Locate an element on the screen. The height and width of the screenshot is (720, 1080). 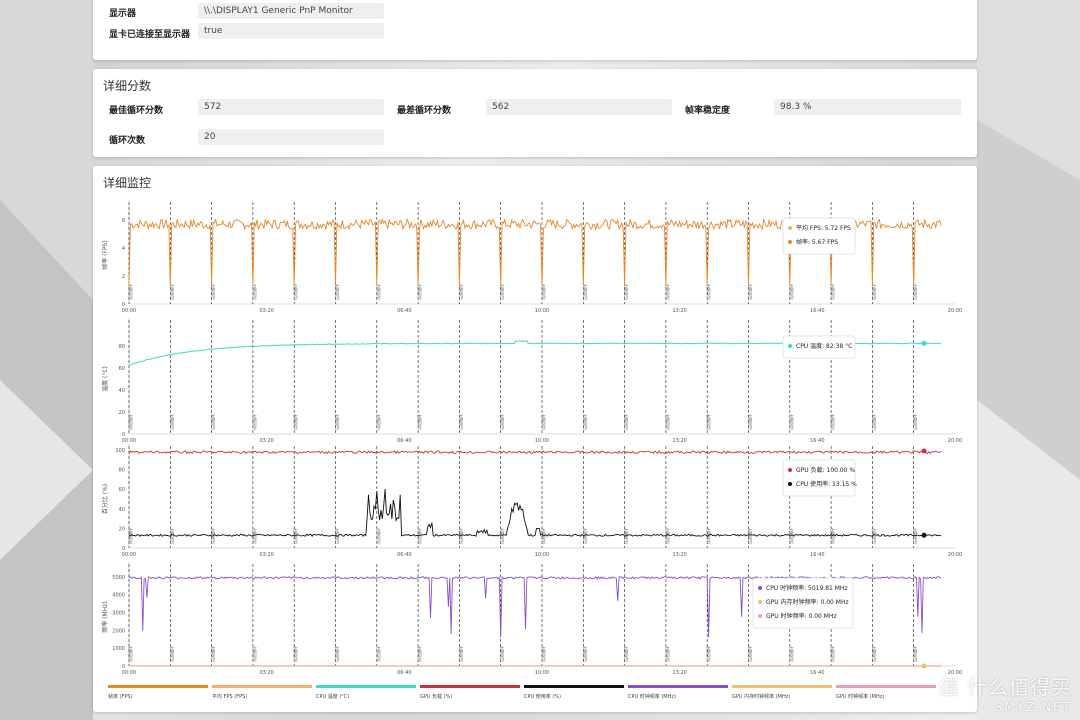
watermark-main: 值 什么值得买 is located at coordinates (1005, 687).